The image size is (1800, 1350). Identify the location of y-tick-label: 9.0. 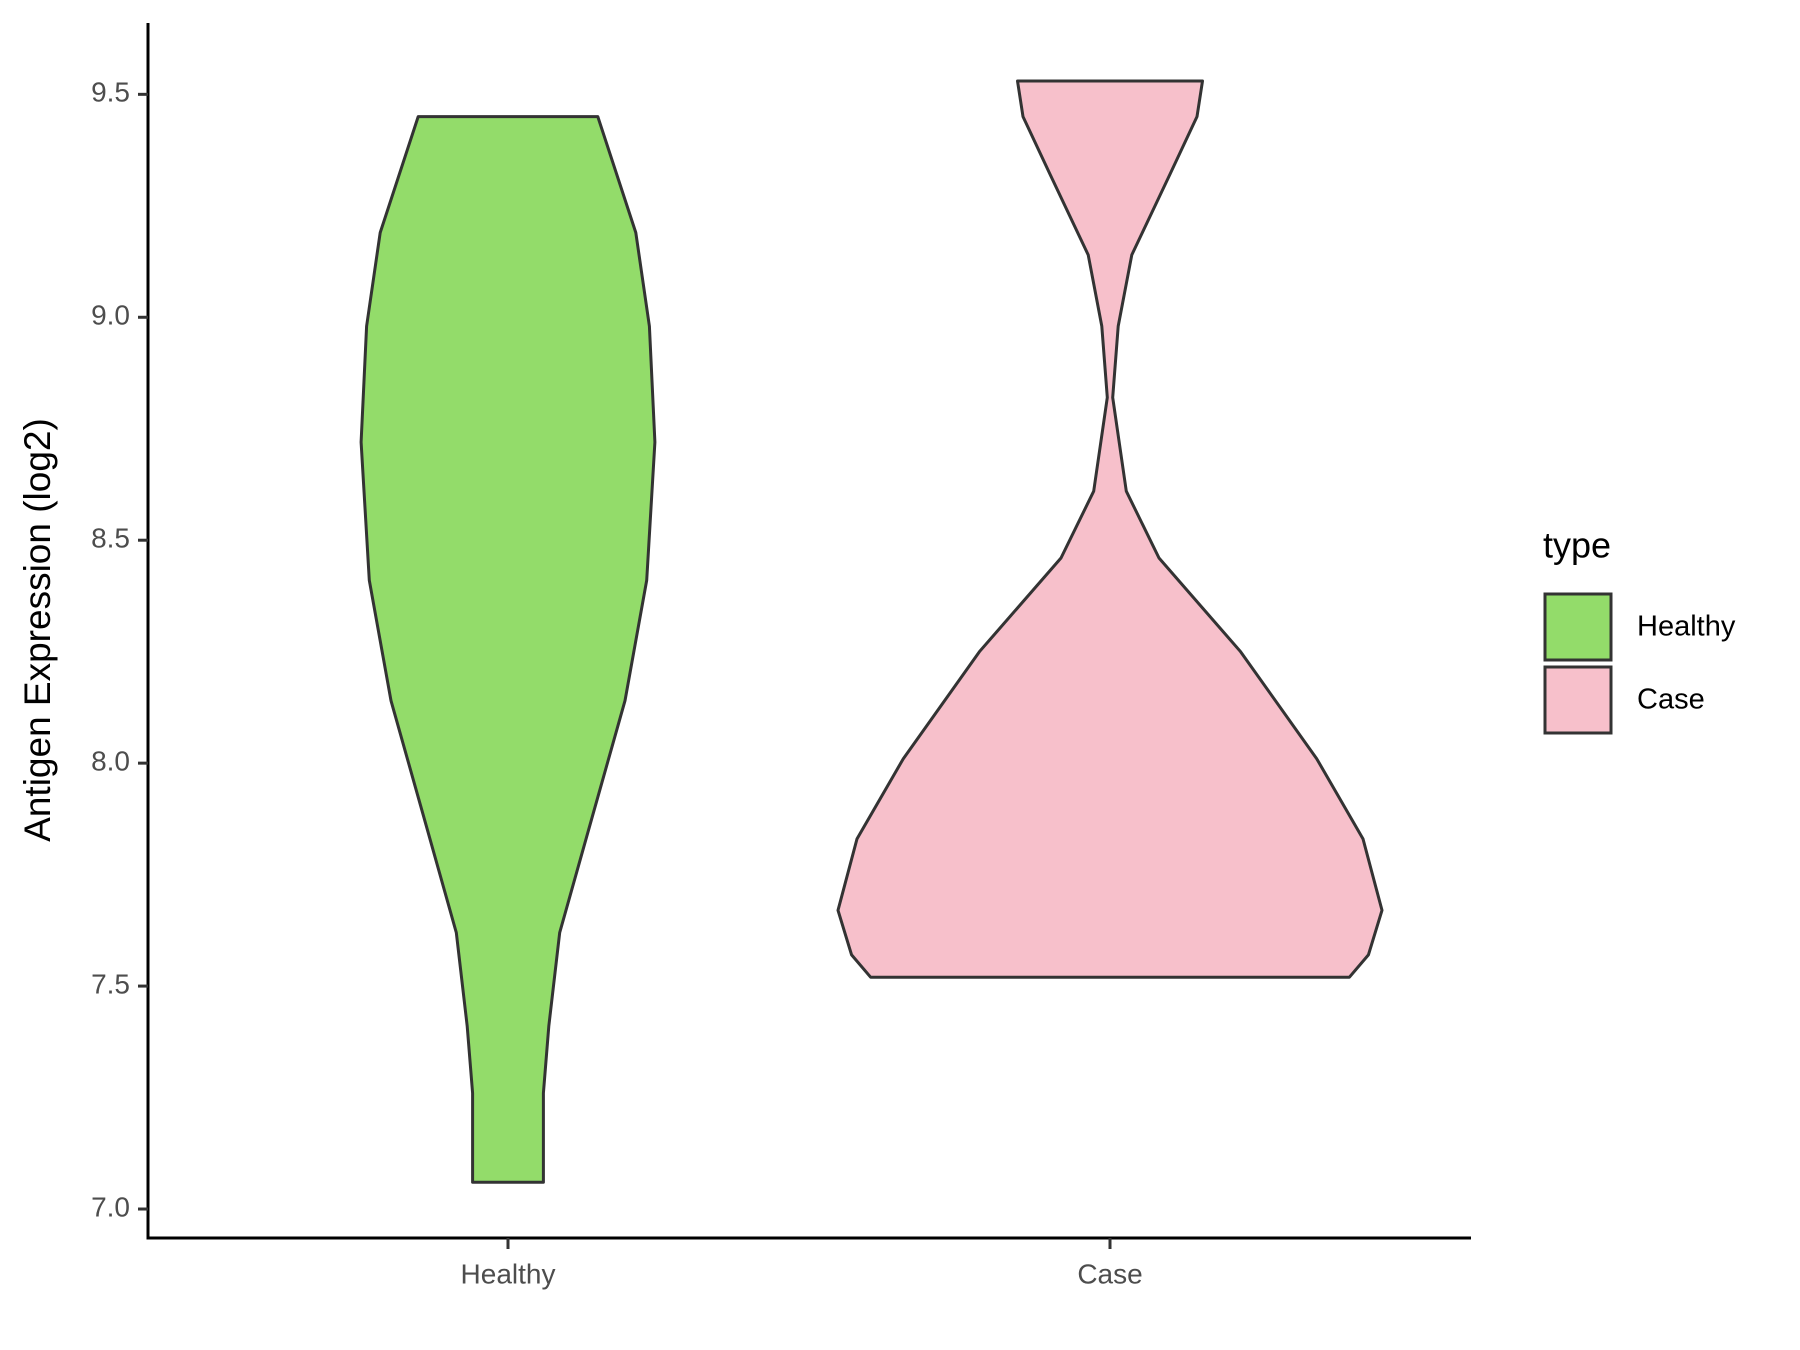
(110, 315).